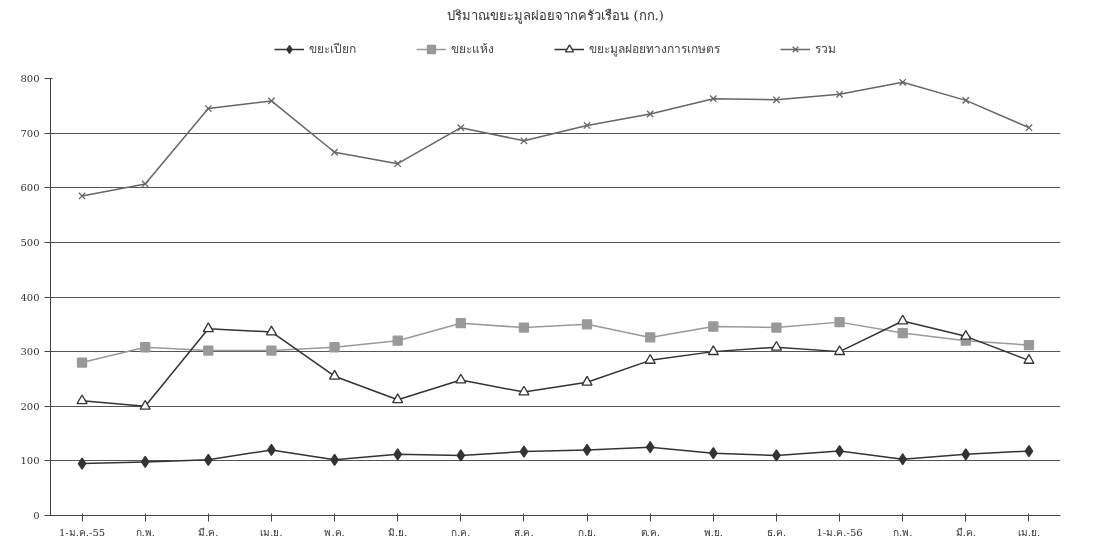 This screenshot has height=558, width=1104. I want to click on chart-title: ปริมาณขยะมูลฝอยจากครัวเรือน (กก.), so click(555, 15).